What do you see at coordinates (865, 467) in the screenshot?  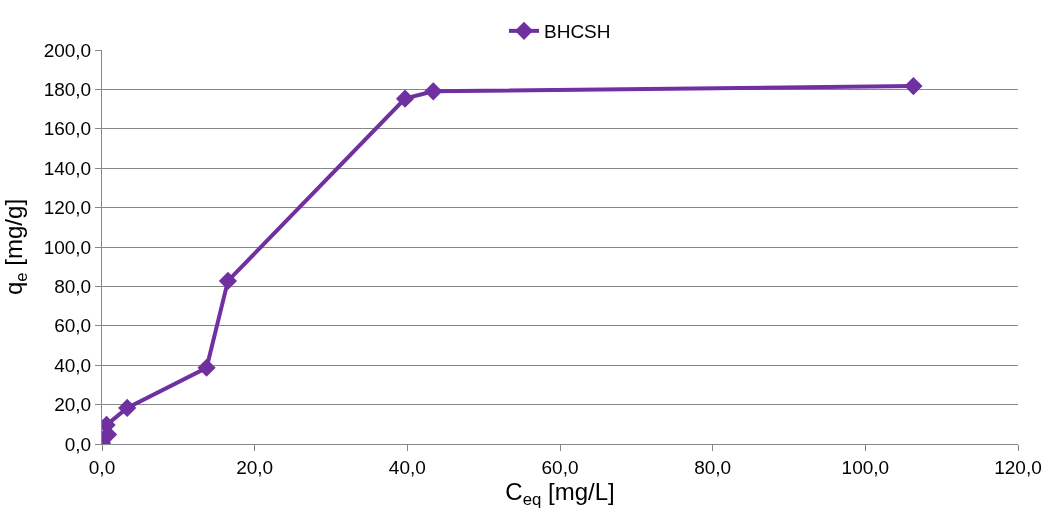 I see `x-tick-label: 100,0` at bounding box center [865, 467].